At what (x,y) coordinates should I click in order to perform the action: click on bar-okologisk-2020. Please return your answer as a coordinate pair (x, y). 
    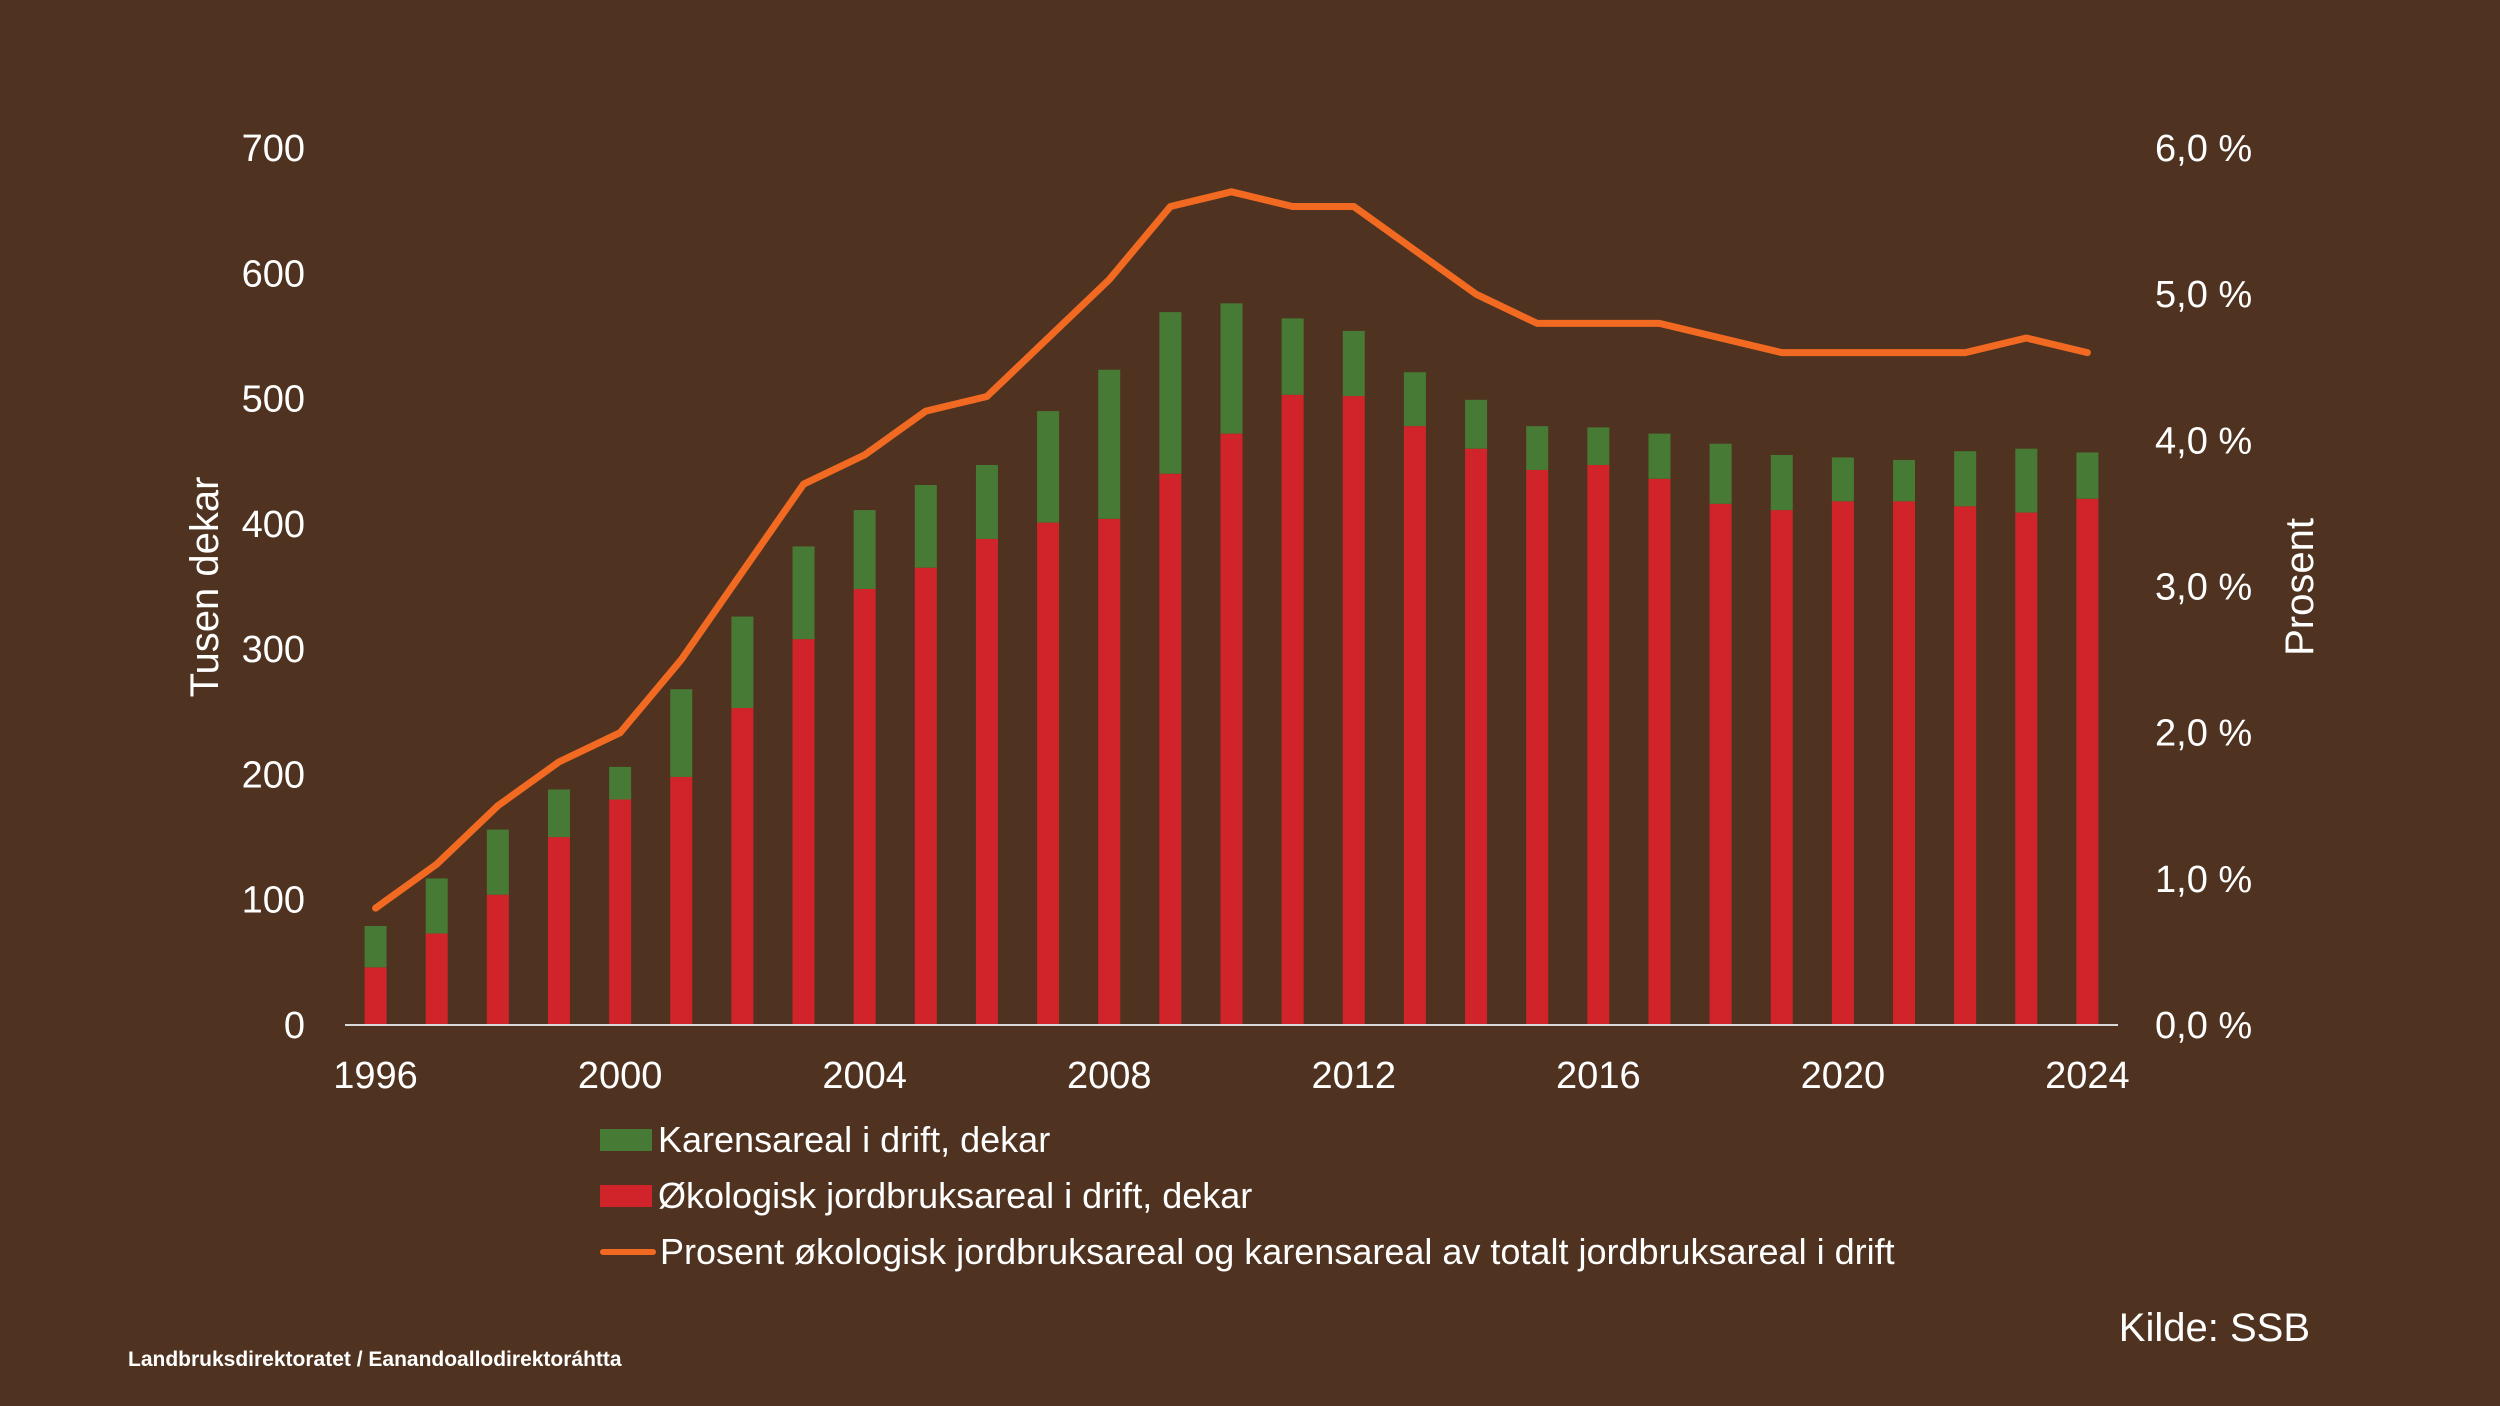
    Looking at the image, I should click on (1842, 763).